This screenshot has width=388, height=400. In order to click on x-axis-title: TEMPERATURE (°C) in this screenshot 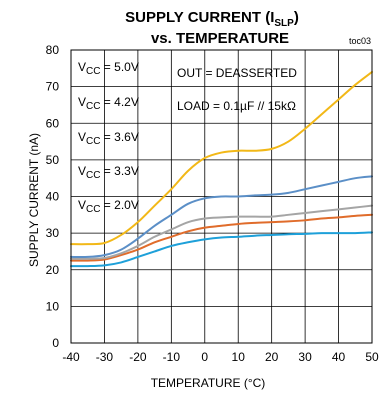, I will do `click(208, 383)`.